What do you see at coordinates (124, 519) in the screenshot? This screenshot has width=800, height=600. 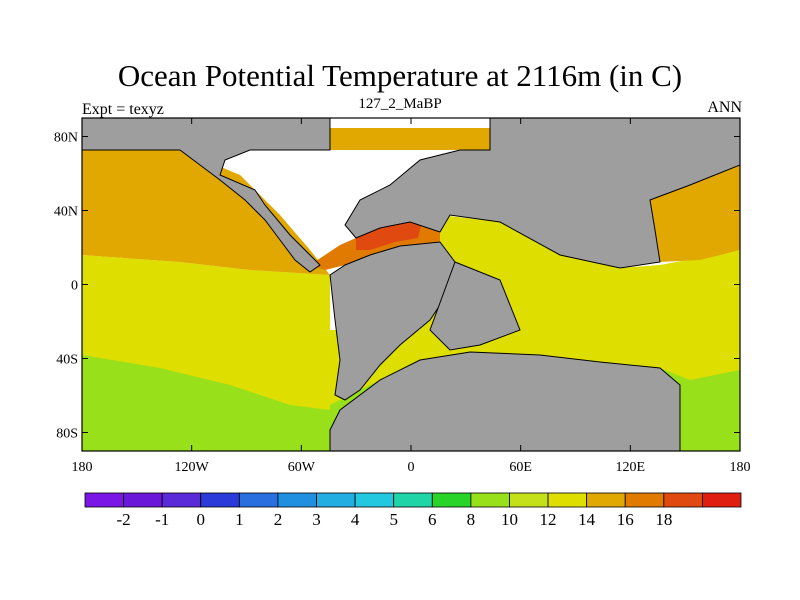 I see `colorbar-label: -2` at bounding box center [124, 519].